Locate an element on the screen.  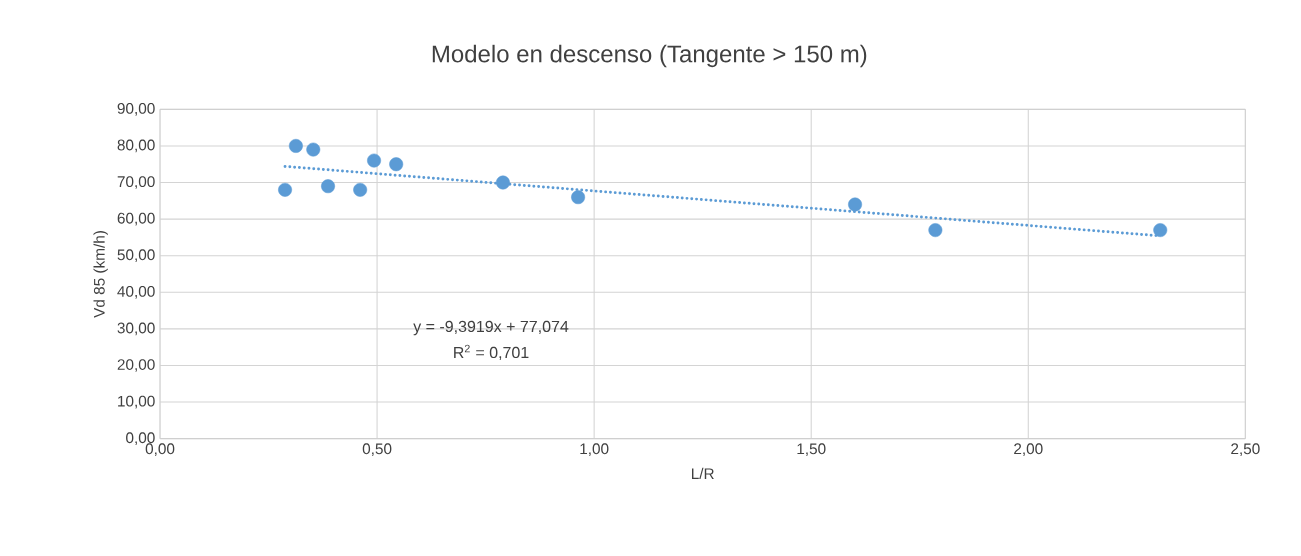
x-tick-label: 1,50 is located at coordinates (811, 450).